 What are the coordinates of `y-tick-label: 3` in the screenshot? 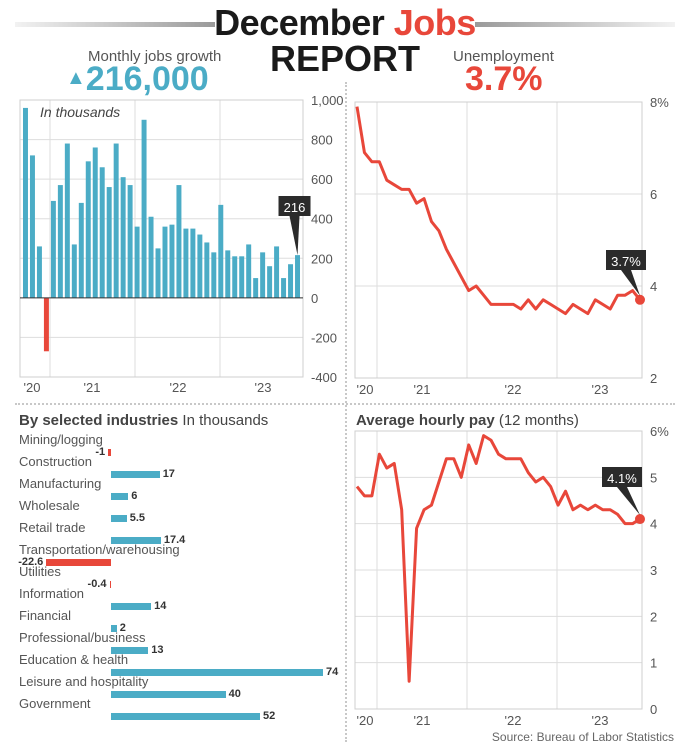 It's located at (653, 570).